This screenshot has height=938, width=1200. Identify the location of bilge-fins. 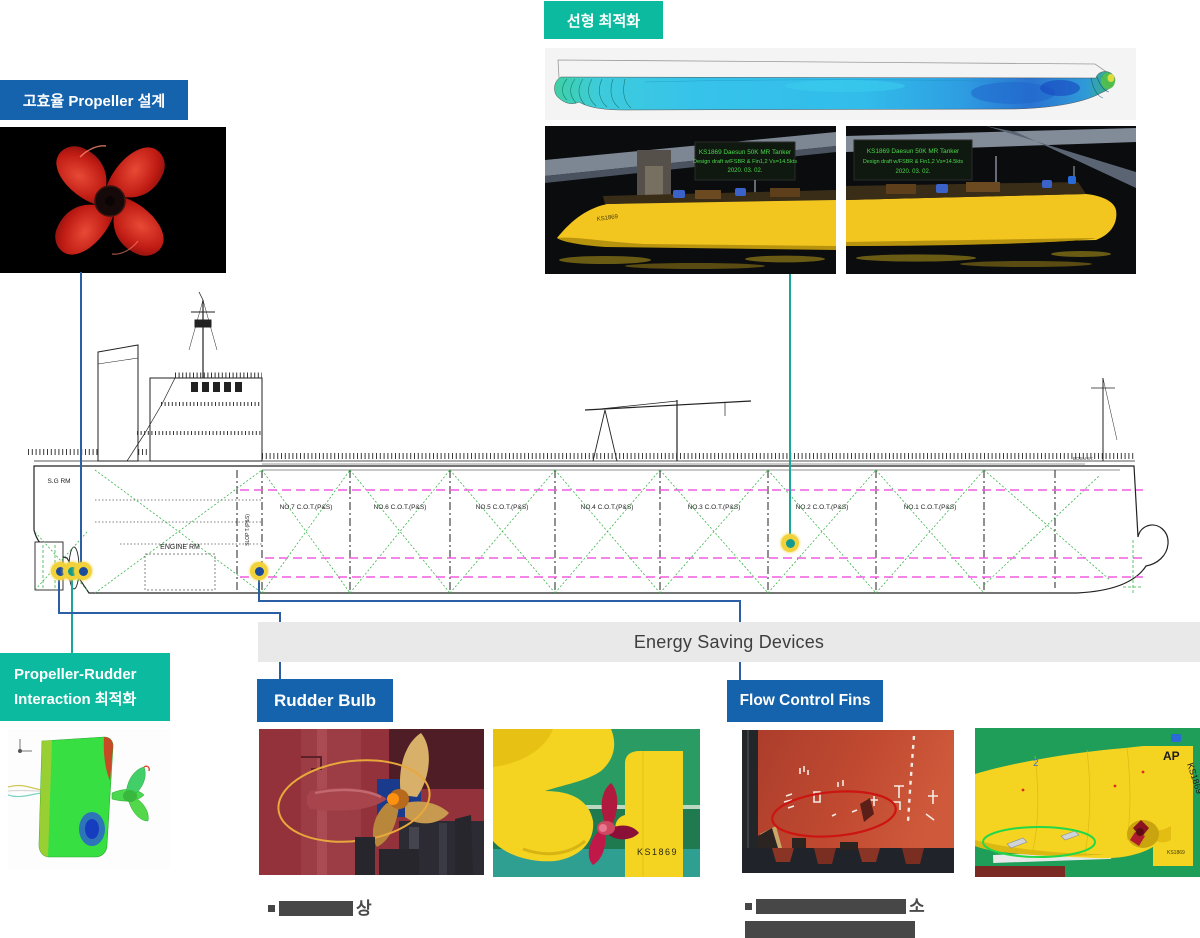
(1043, 839).